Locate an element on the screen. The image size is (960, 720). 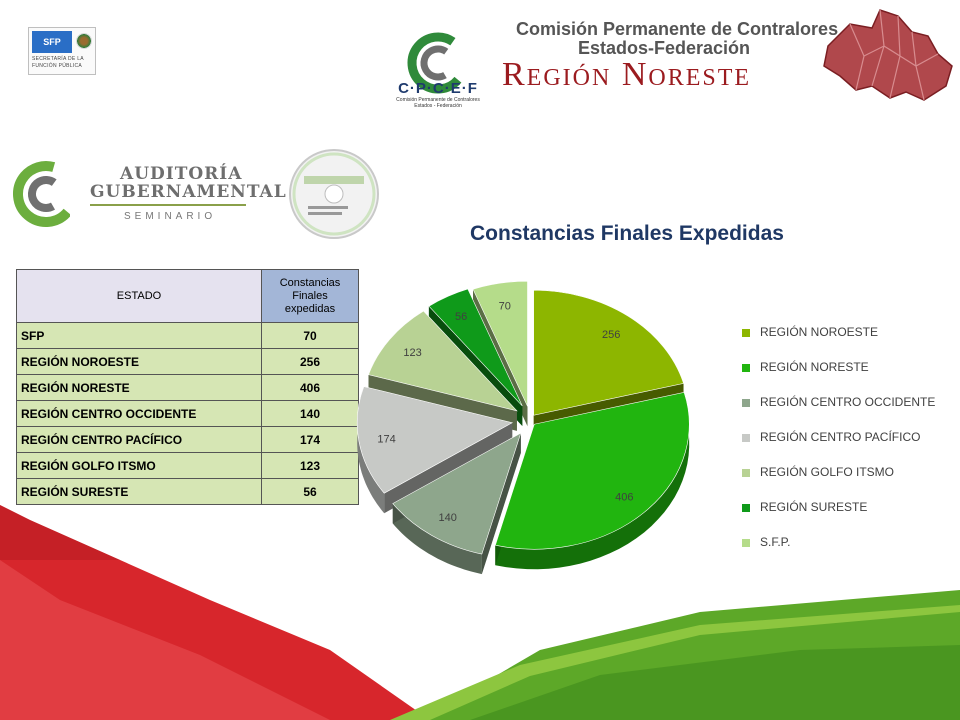
sfp-logo: SFP SECRETARÍA DE LA FUNCIÓN PÚBLICA is located at coordinates (62, 51).